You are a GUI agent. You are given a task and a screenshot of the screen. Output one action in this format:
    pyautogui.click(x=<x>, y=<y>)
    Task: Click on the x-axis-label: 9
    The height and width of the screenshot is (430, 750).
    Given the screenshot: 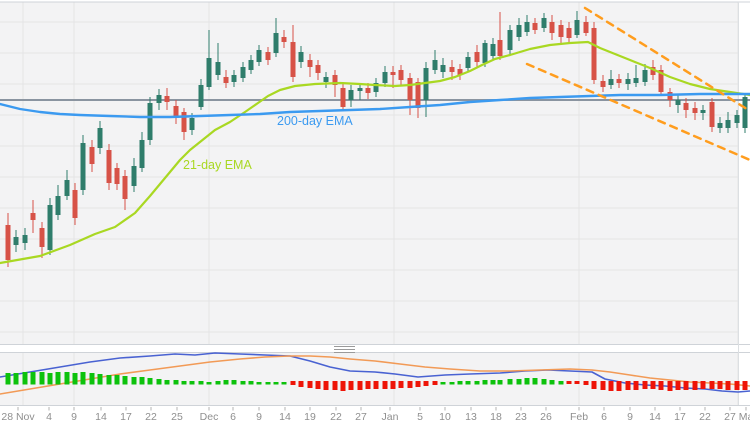 What is the action you would take?
    pyautogui.click(x=259, y=417)
    